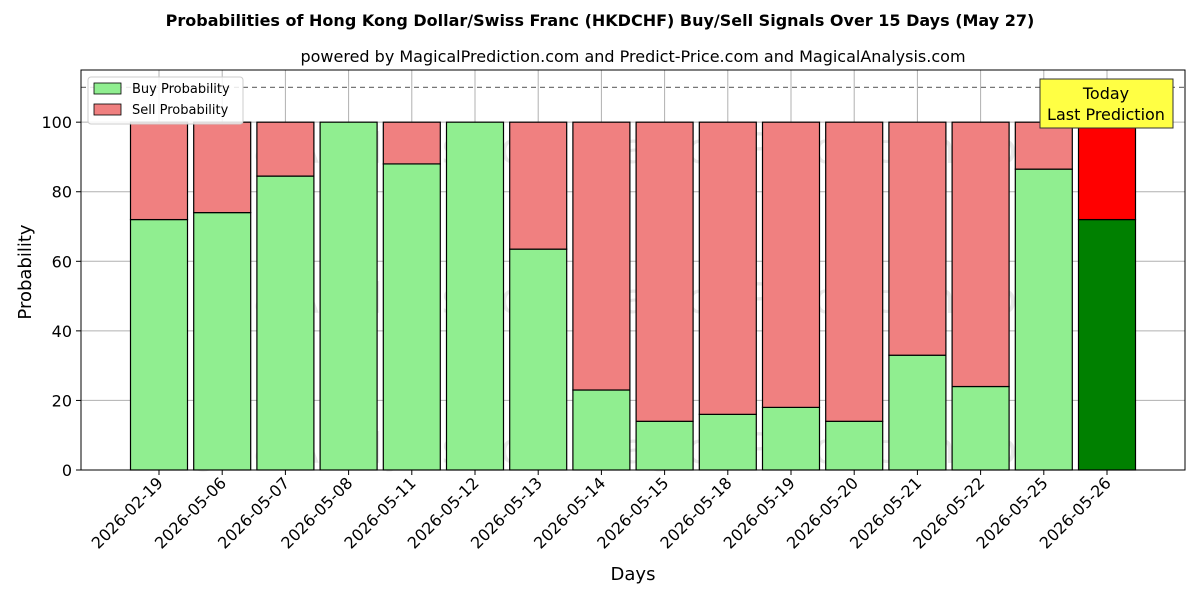 The width and height of the screenshot is (1200, 600). I want to click on legend-swatch-buy, so click(107, 88).